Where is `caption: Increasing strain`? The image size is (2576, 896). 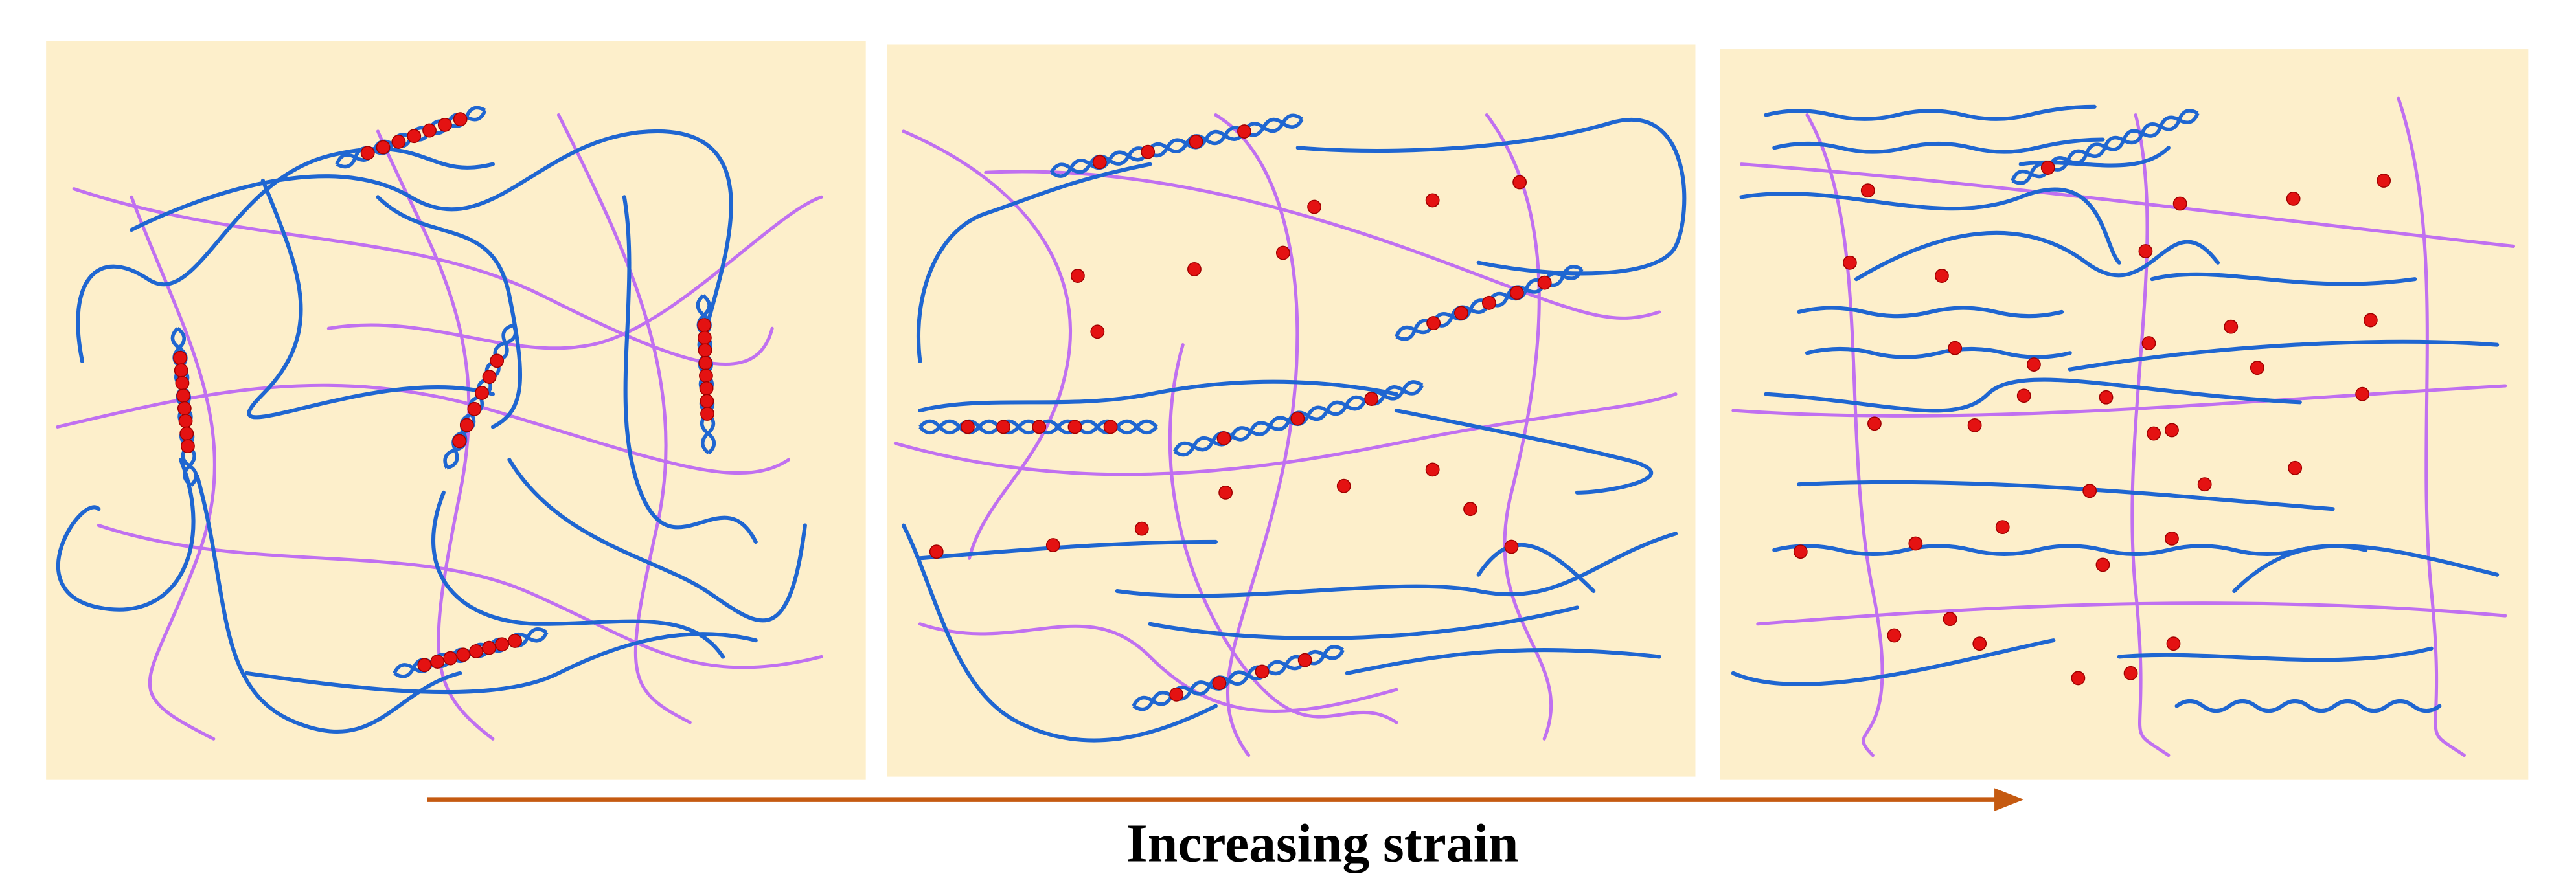
caption: Increasing strain is located at coordinates (1322, 843).